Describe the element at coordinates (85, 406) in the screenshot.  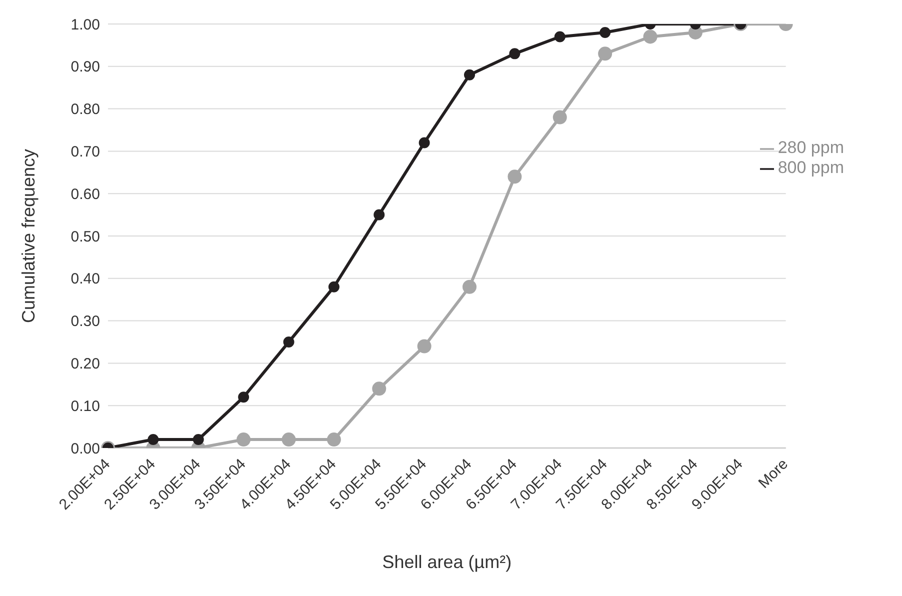
I see `y-tick-label: 0.10` at that location.